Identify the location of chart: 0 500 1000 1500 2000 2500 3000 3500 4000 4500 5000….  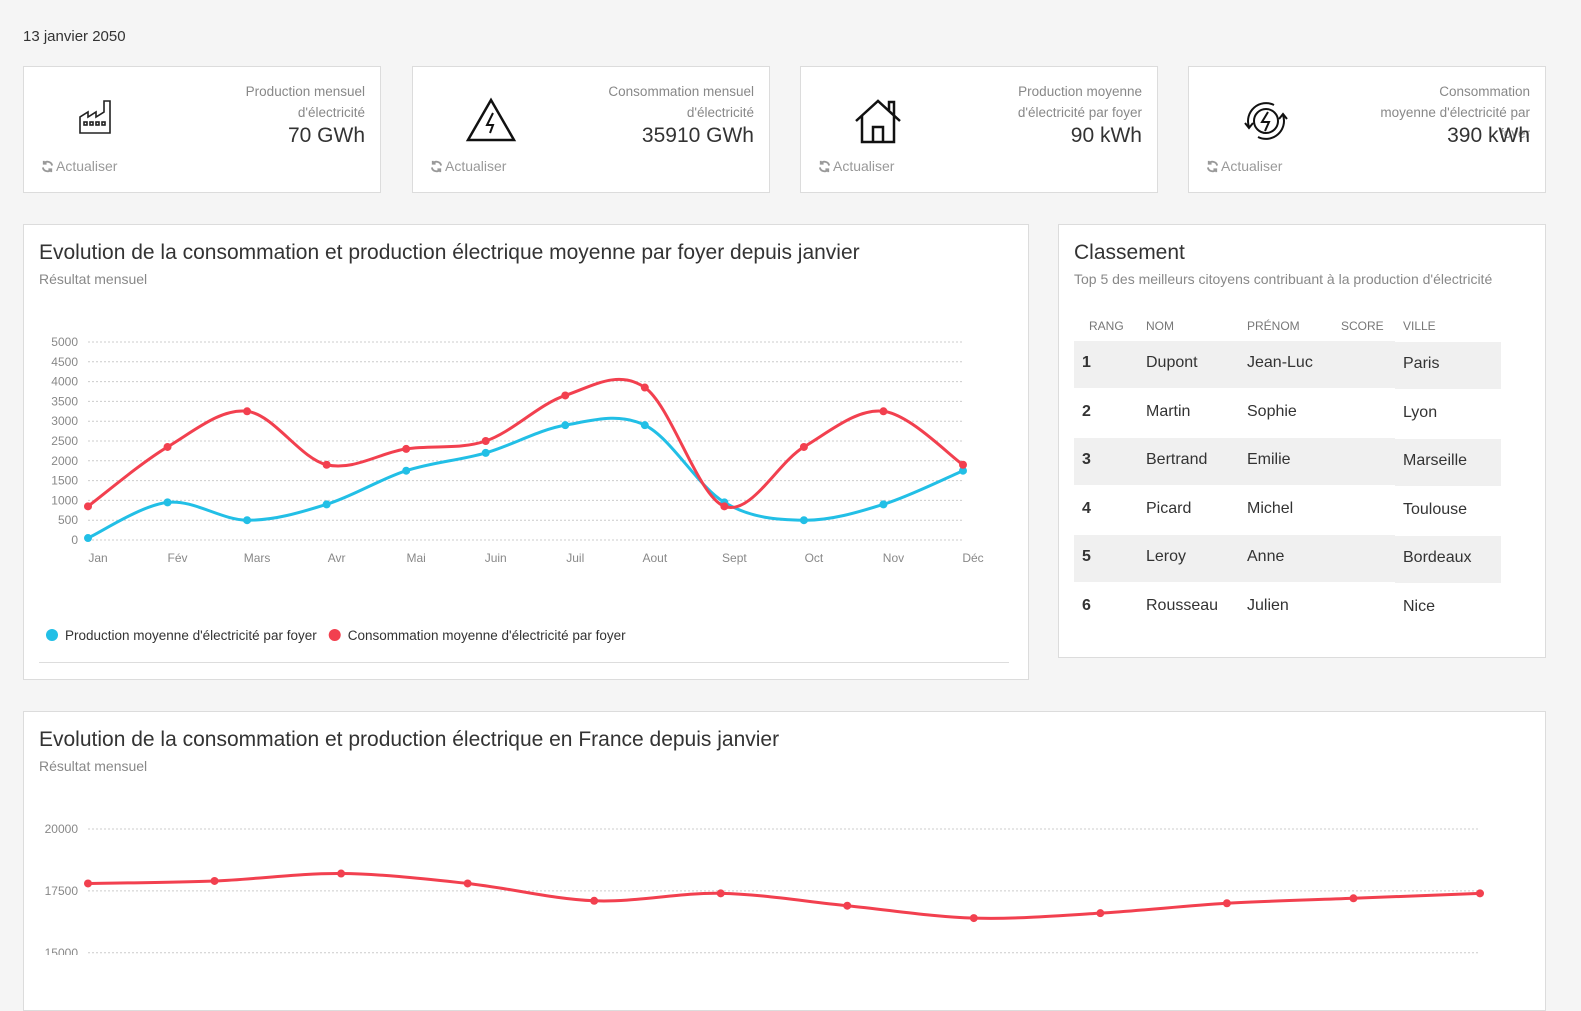
(517, 450).